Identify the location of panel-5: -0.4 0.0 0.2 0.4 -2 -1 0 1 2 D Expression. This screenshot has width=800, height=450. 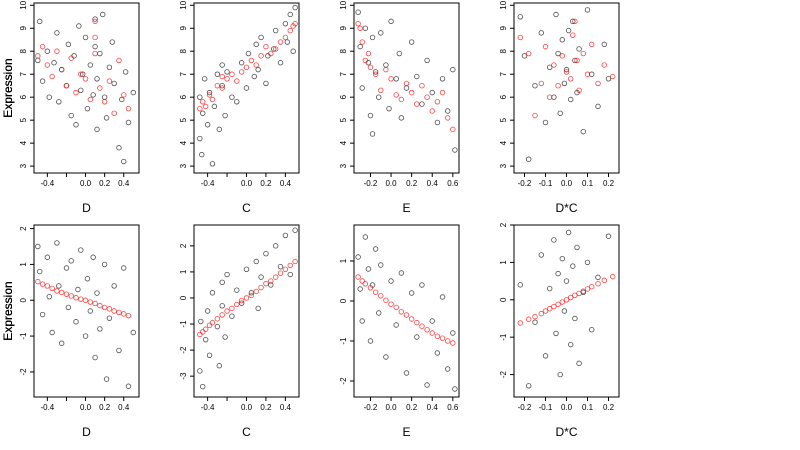
(70, 331).